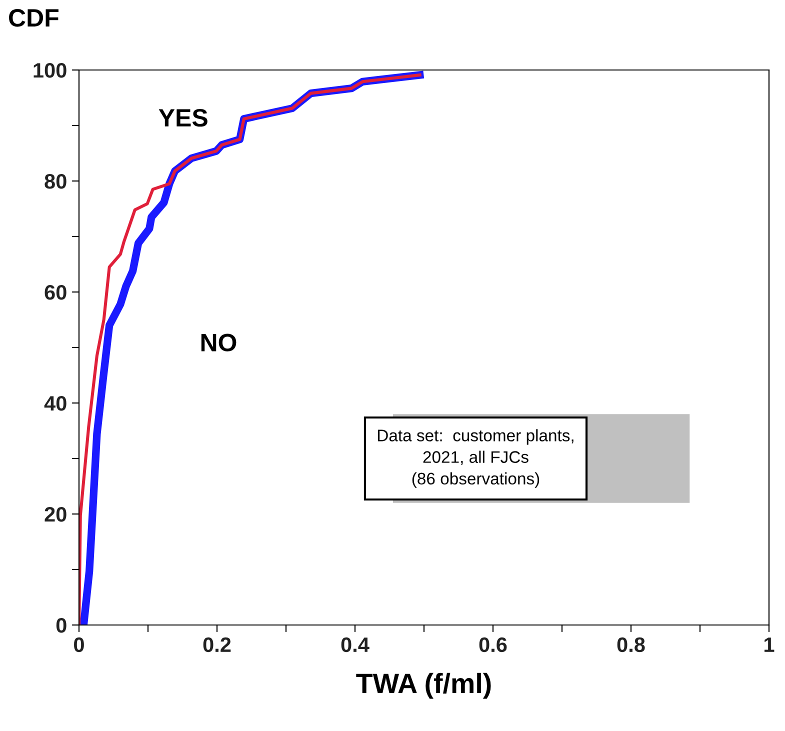  I want to click on y-tick-label: 60, so click(55, 292).